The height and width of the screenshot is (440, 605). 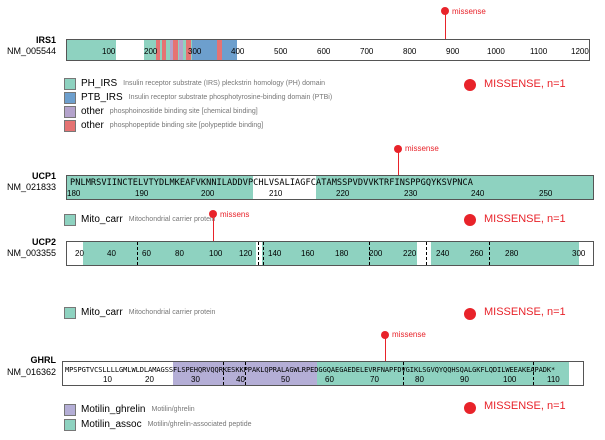 I want to click on legend-name: Motilin_assoc, so click(x=111, y=424).